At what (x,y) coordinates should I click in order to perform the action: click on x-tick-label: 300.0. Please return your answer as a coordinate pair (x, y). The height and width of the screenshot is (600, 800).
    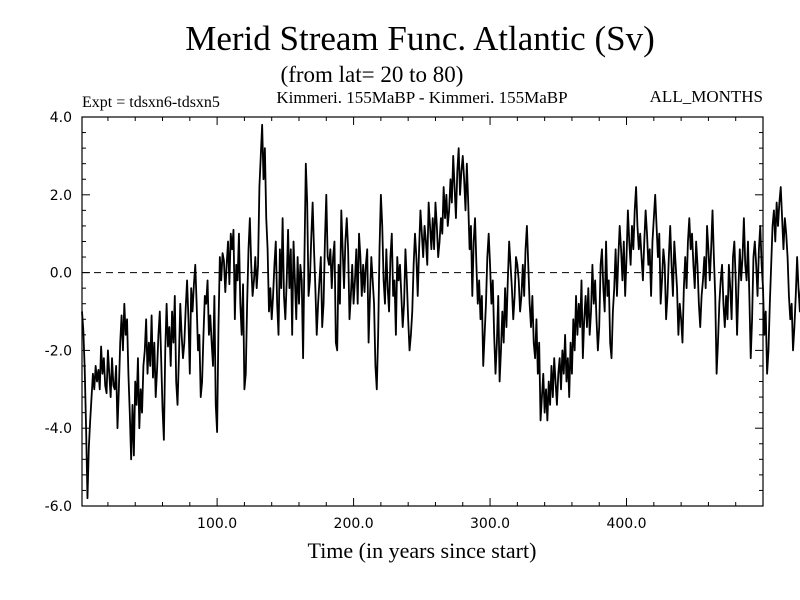
    Looking at the image, I should click on (490, 524).